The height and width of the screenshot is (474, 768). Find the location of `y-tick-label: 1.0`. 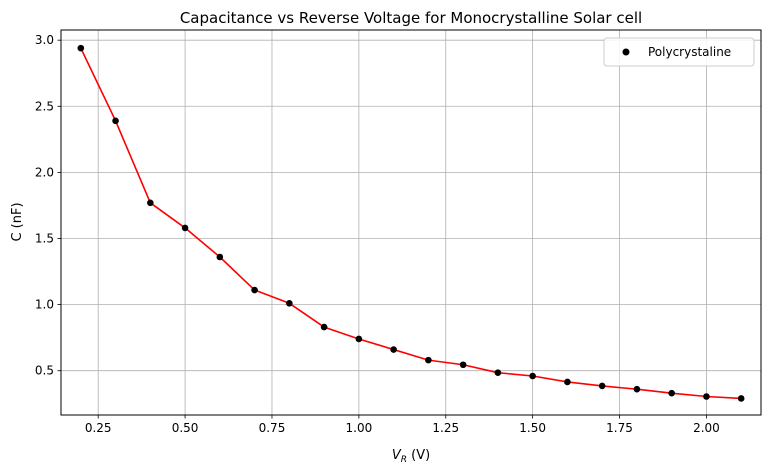

y-tick-label: 1.0 is located at coordinates (44, 305).